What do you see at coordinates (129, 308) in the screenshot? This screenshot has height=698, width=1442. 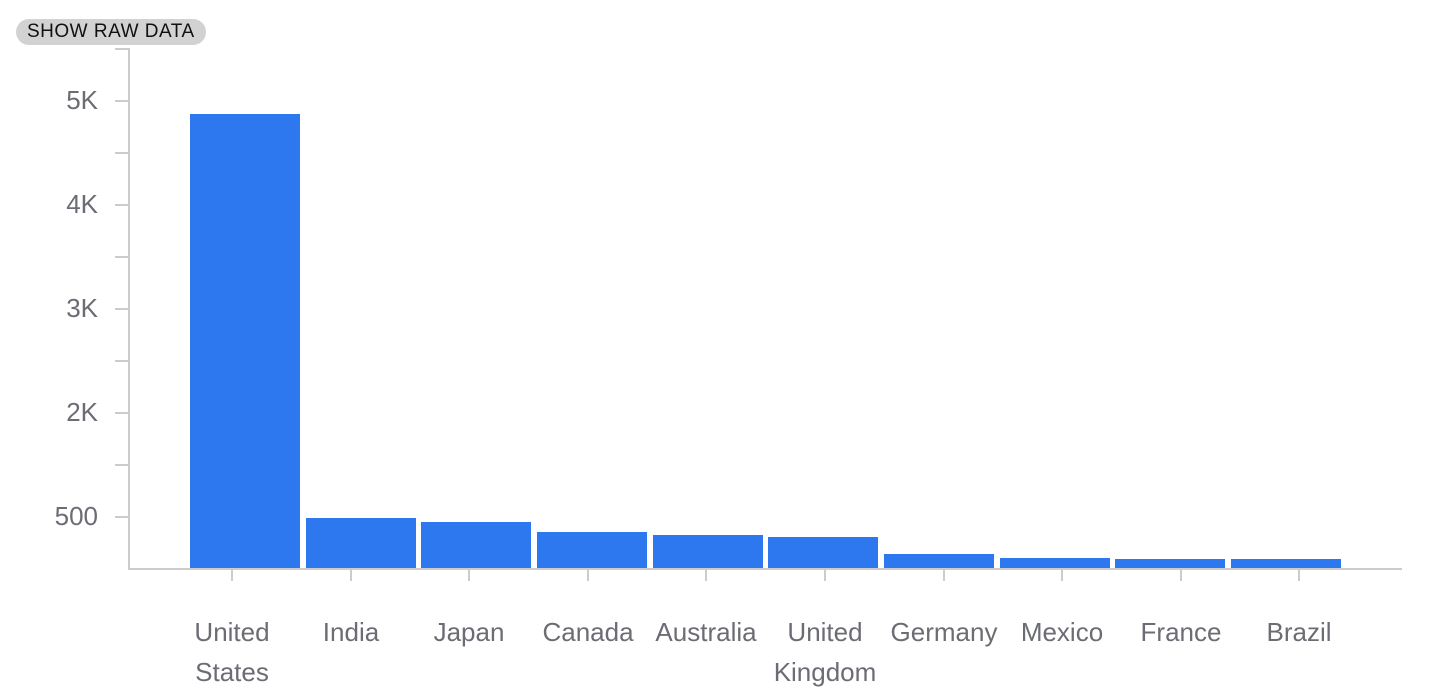 I see `y-axis-line` at bounding box center [129, 308].